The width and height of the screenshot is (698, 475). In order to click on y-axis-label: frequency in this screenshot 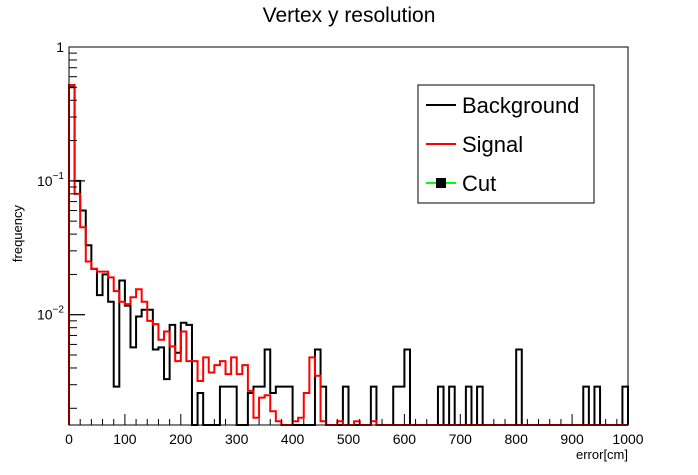, I will do `click(17, 234)`.